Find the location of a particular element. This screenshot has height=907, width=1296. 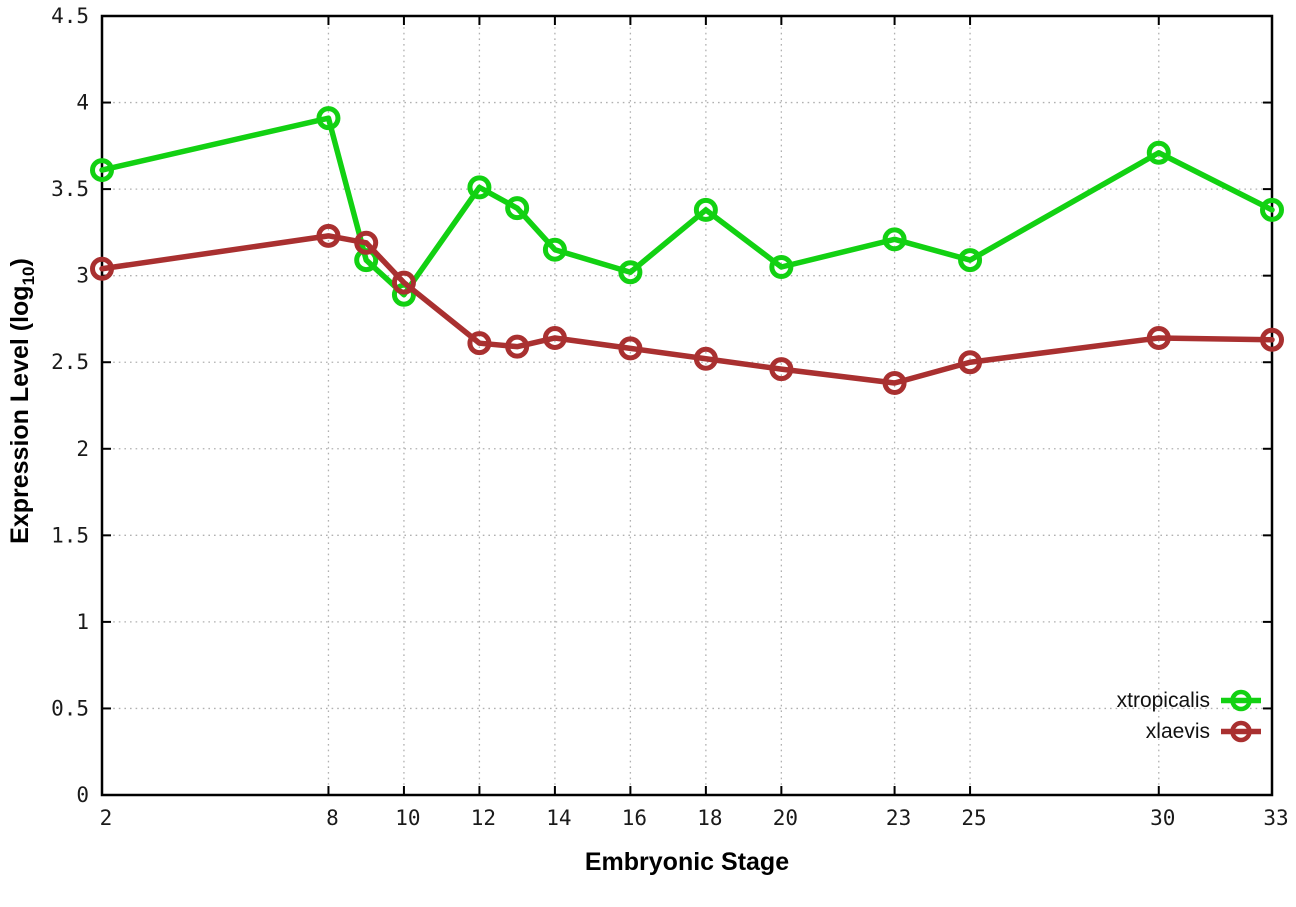

x-tick-label: 23 is located at coordinates (898, 818).